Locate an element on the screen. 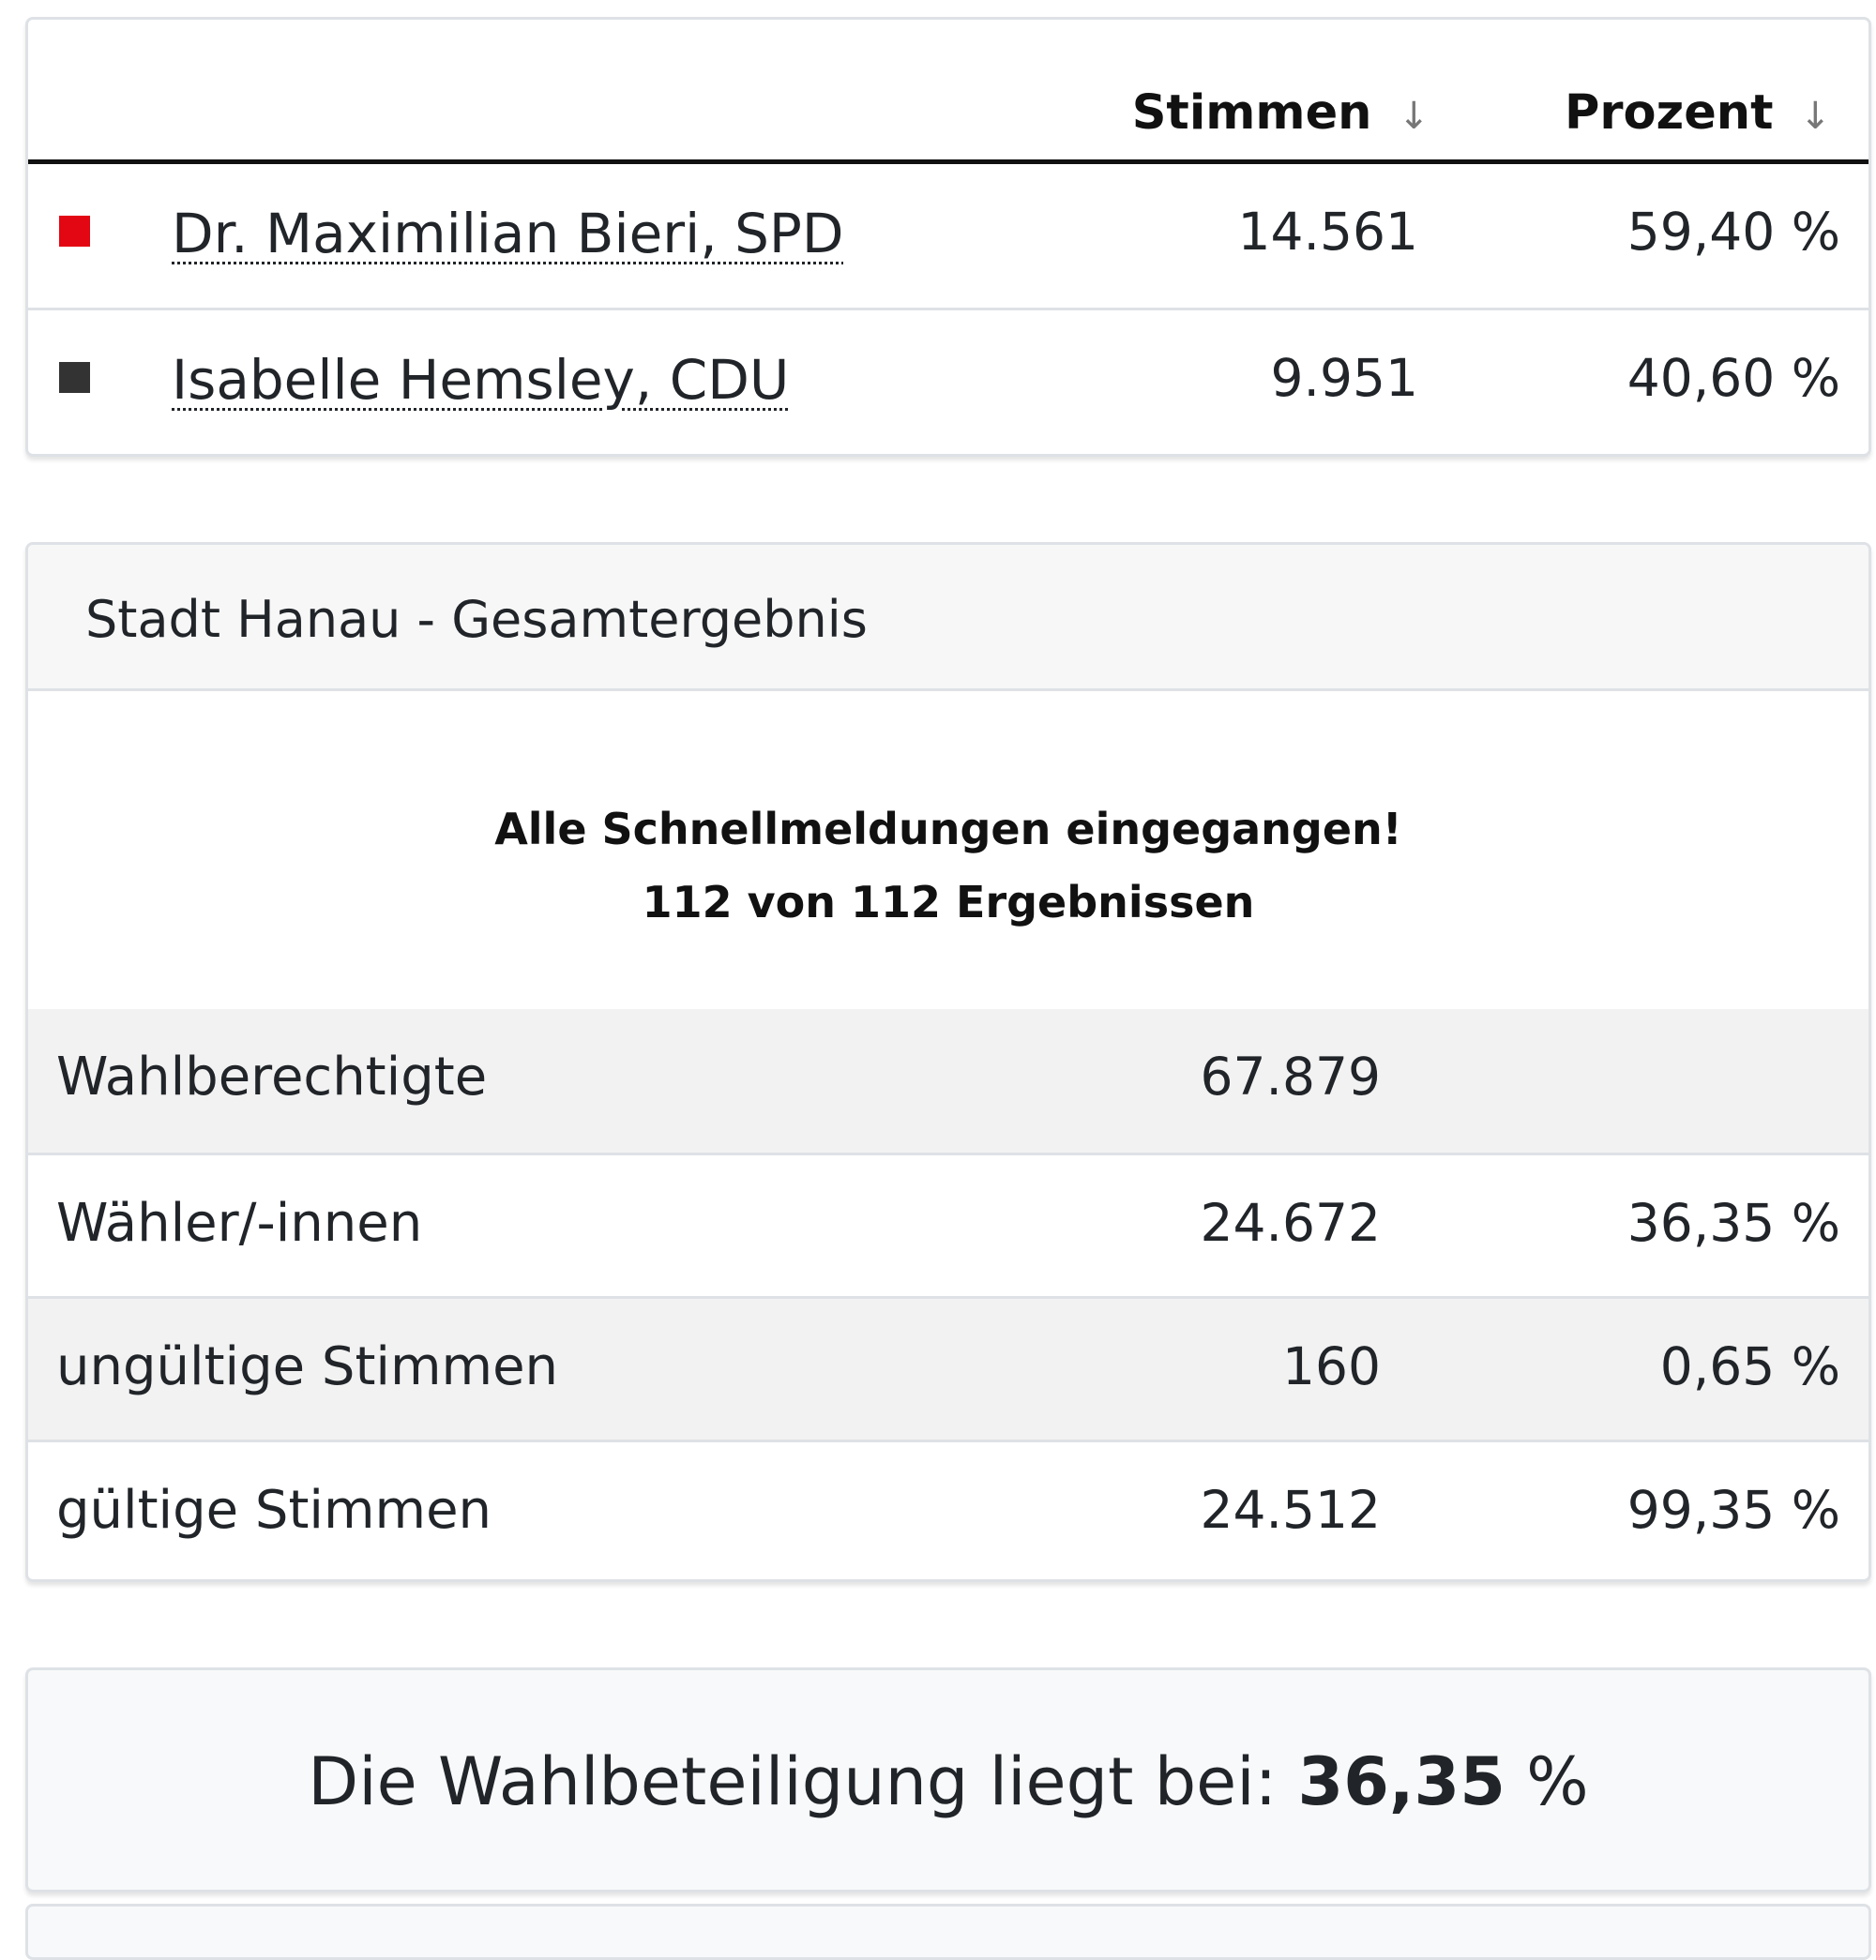 The image size is (1876, 1960). summary-label: gültige Stimmen is located at coordinates (274, 1510).